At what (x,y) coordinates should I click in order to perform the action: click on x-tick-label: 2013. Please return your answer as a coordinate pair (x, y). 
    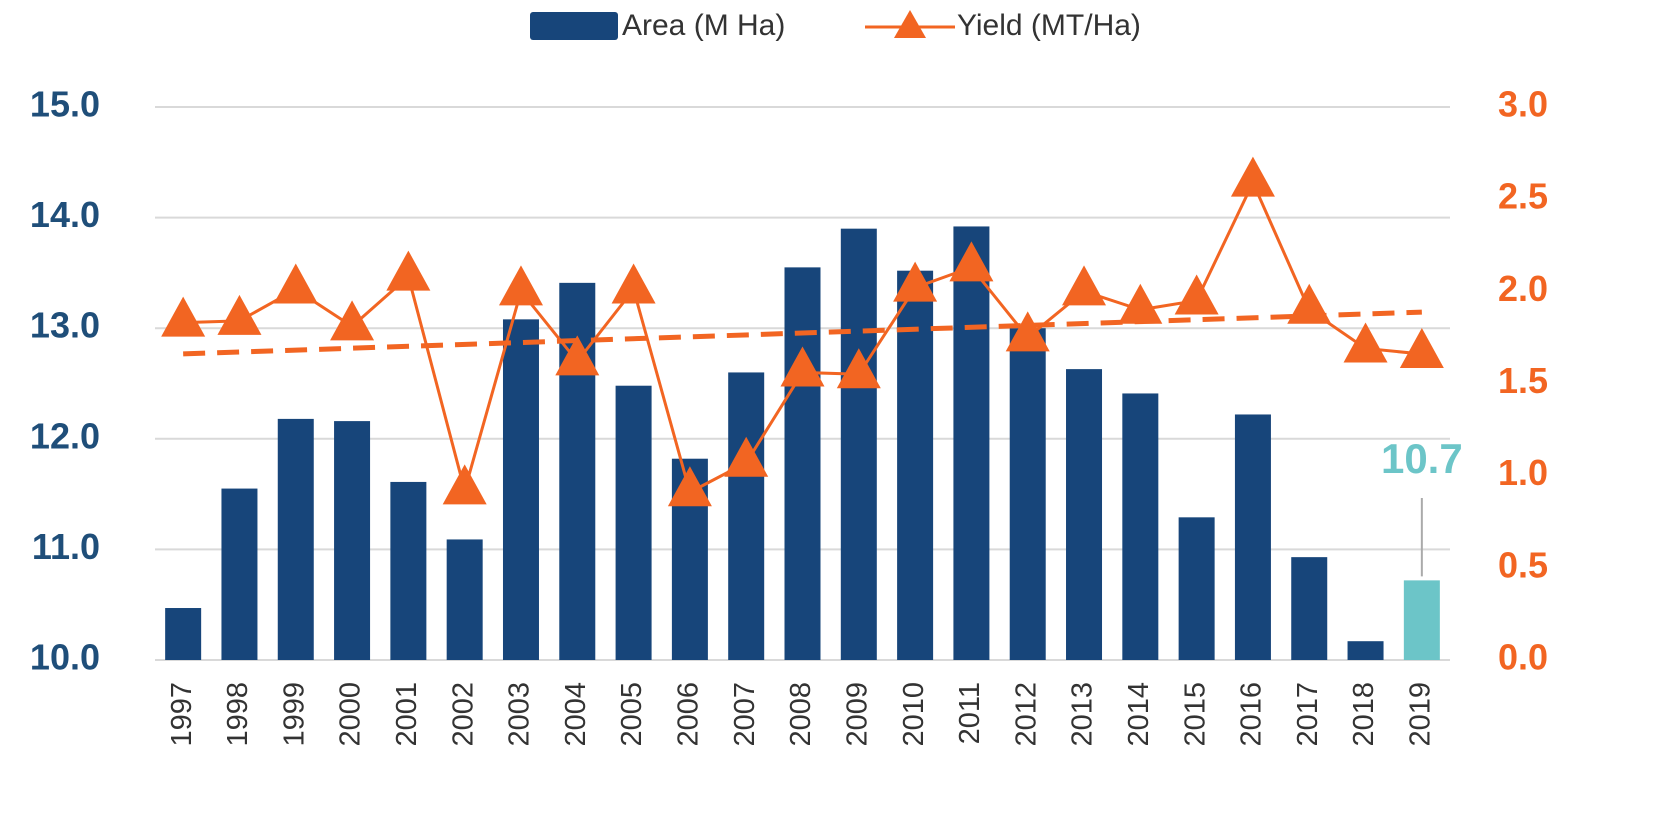
    Looking at the image, I should click on (1083, 714).